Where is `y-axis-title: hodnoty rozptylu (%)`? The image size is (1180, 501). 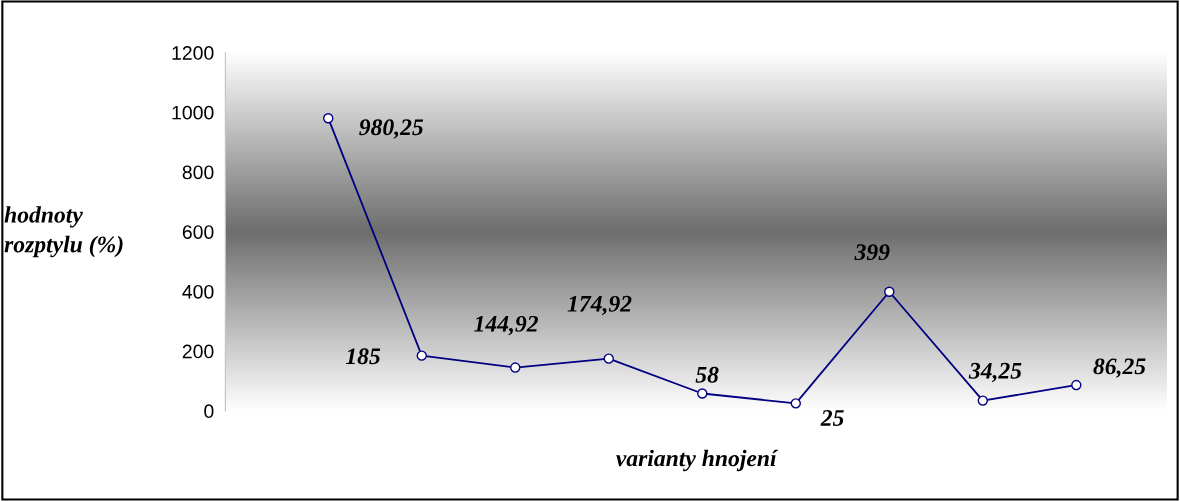 y-axis-title: hodnoty rozptylu (%) is located at coordinates (63, 232).